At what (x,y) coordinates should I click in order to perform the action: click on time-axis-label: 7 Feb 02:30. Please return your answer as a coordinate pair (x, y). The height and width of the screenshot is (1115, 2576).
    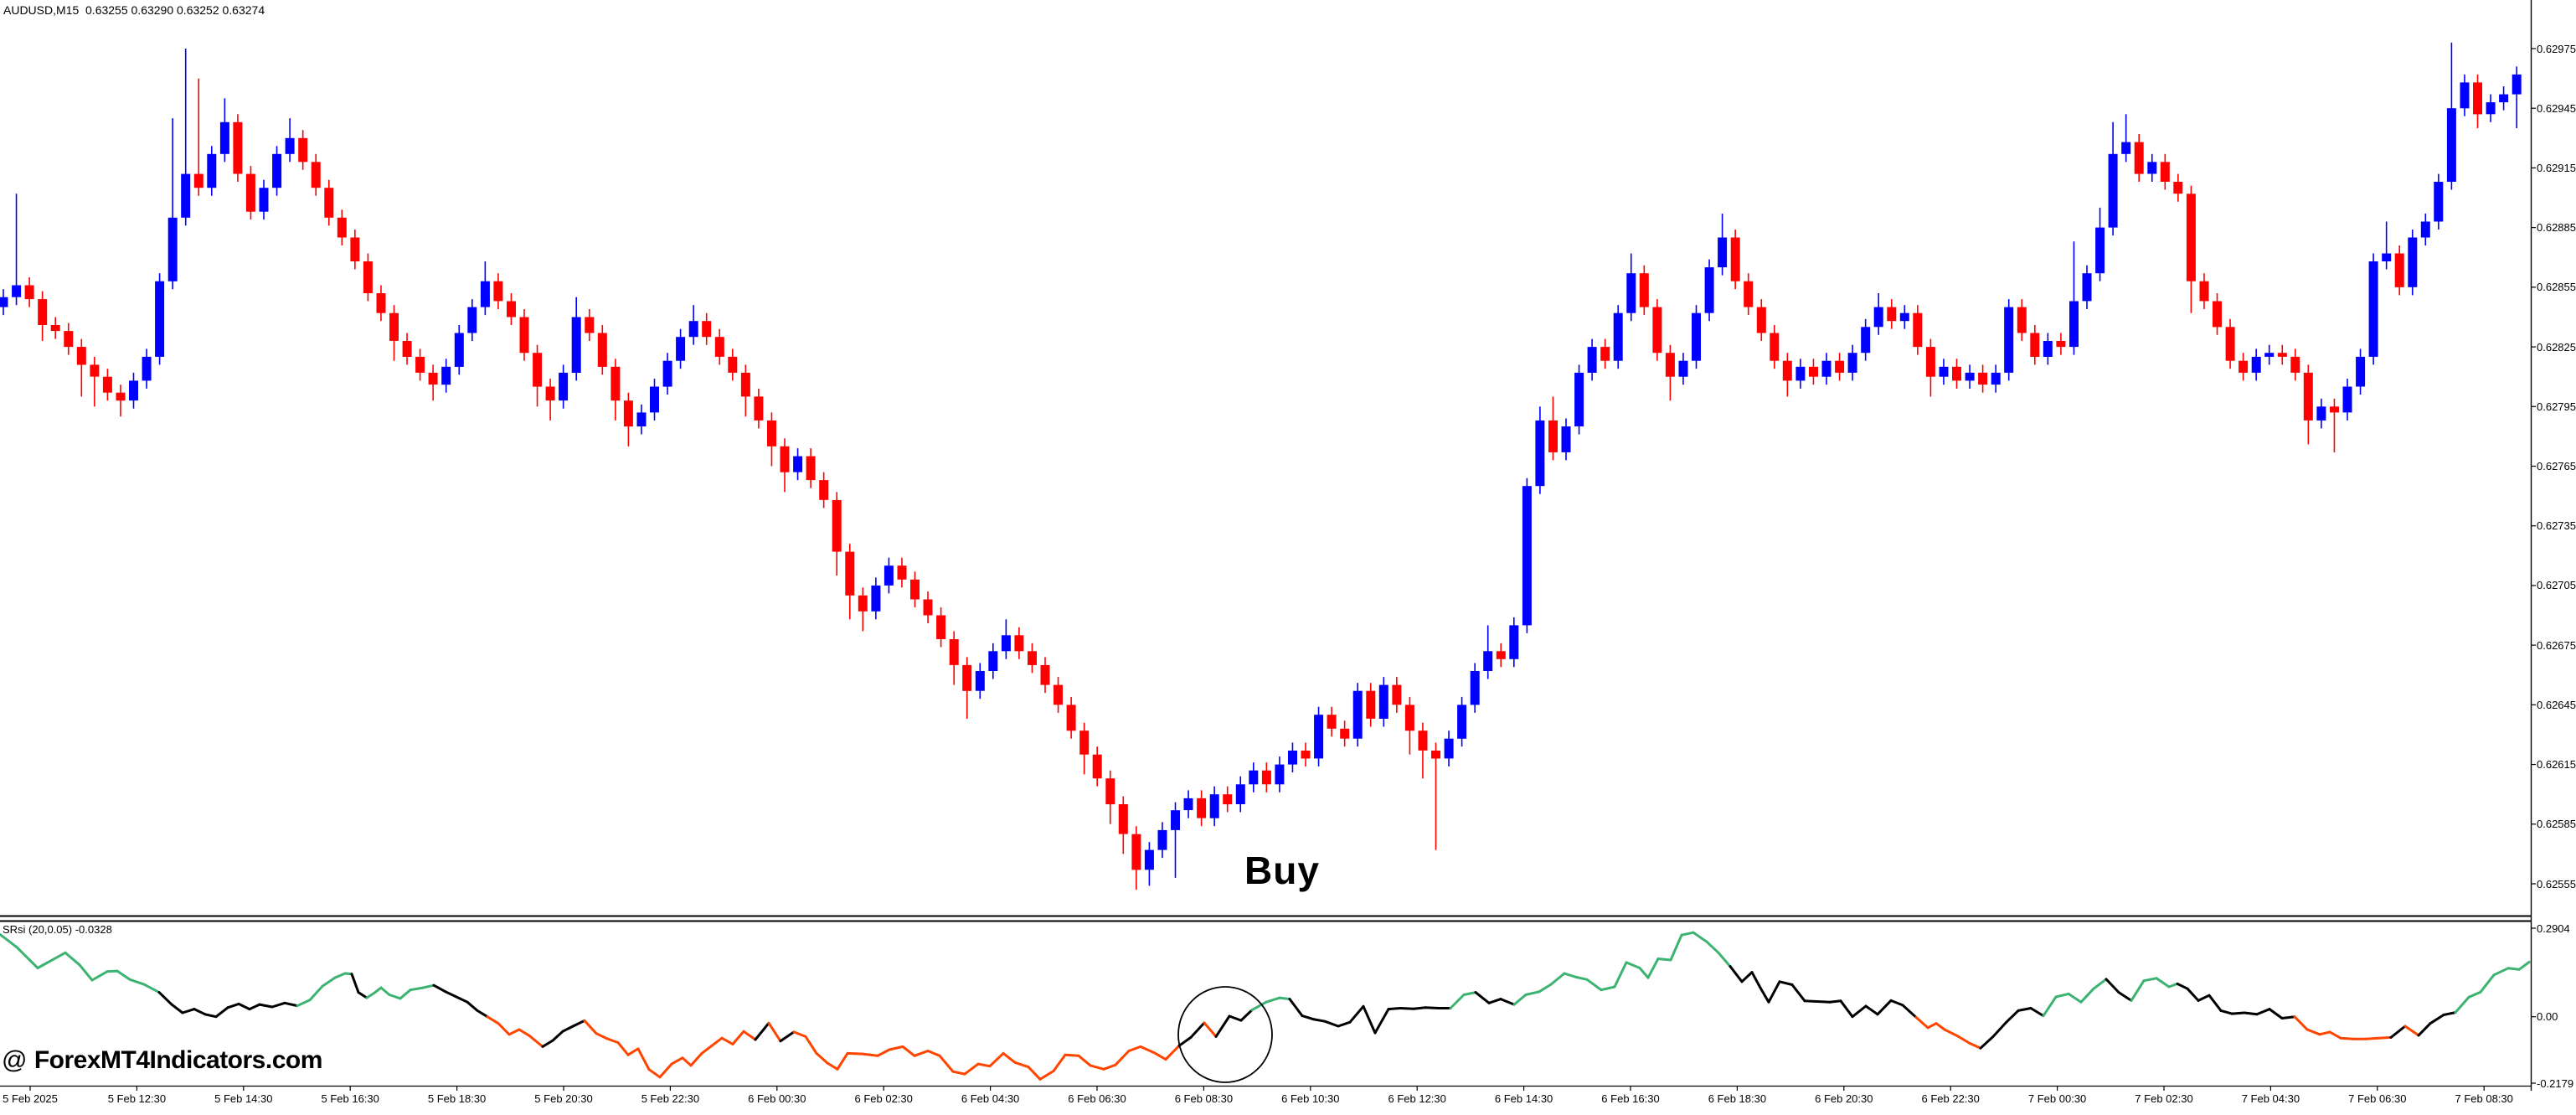
    Looking at the image, I should click on (2164, 1098).